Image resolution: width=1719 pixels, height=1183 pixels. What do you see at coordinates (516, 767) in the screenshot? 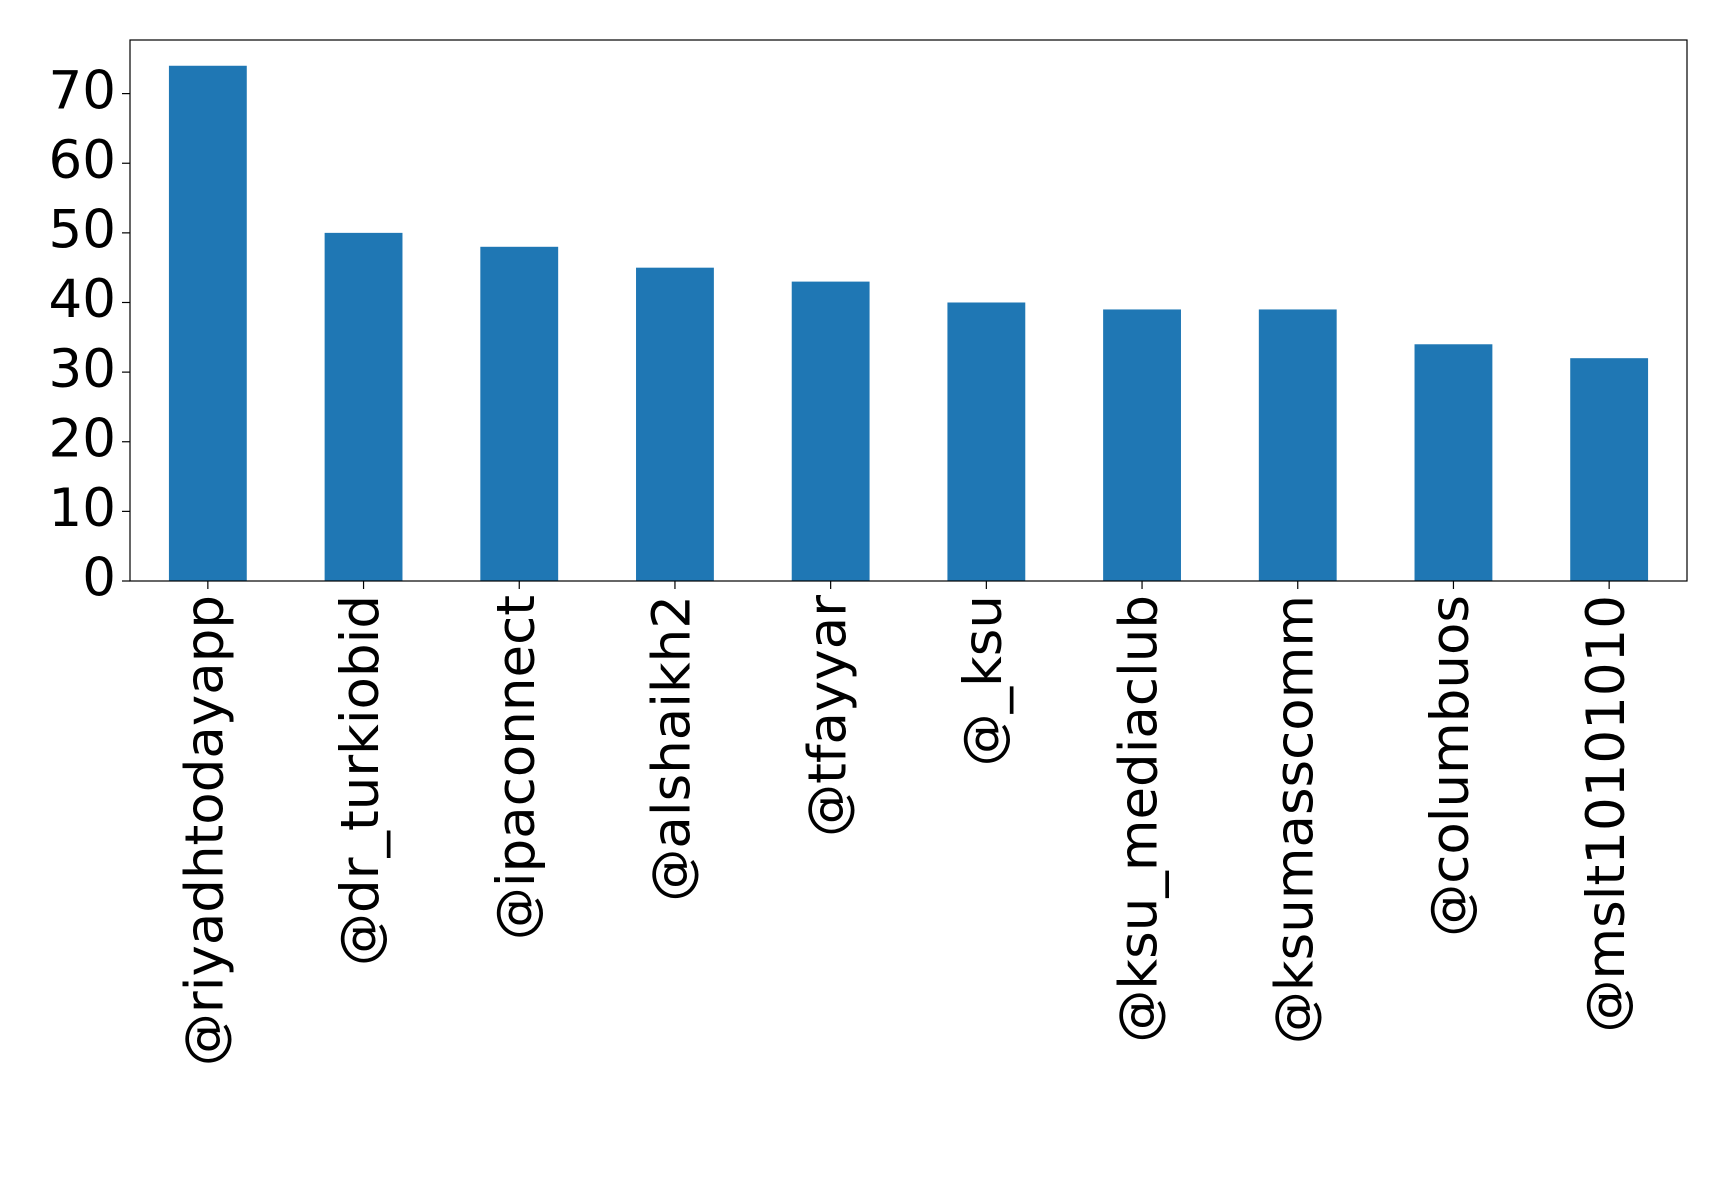
I see `x-tick-label: @ipaconnect` at bounding box center [516, 767].